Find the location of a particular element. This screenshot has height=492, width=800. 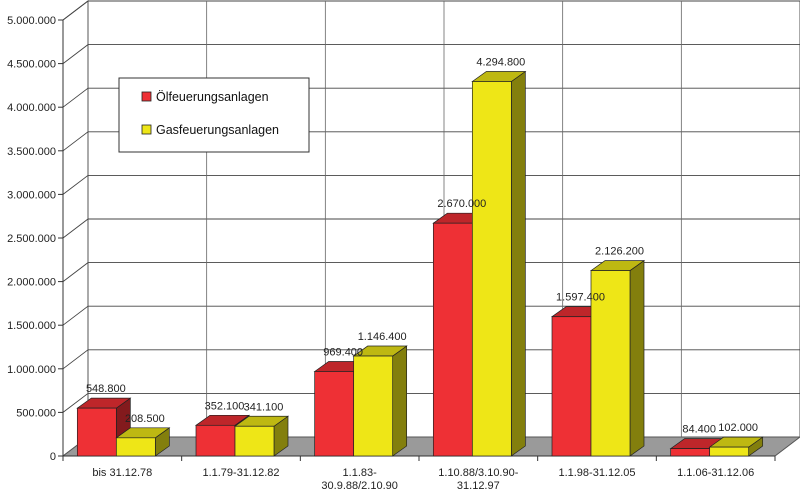

data-label: 1.597.400 is located at coordinates (580, 298).